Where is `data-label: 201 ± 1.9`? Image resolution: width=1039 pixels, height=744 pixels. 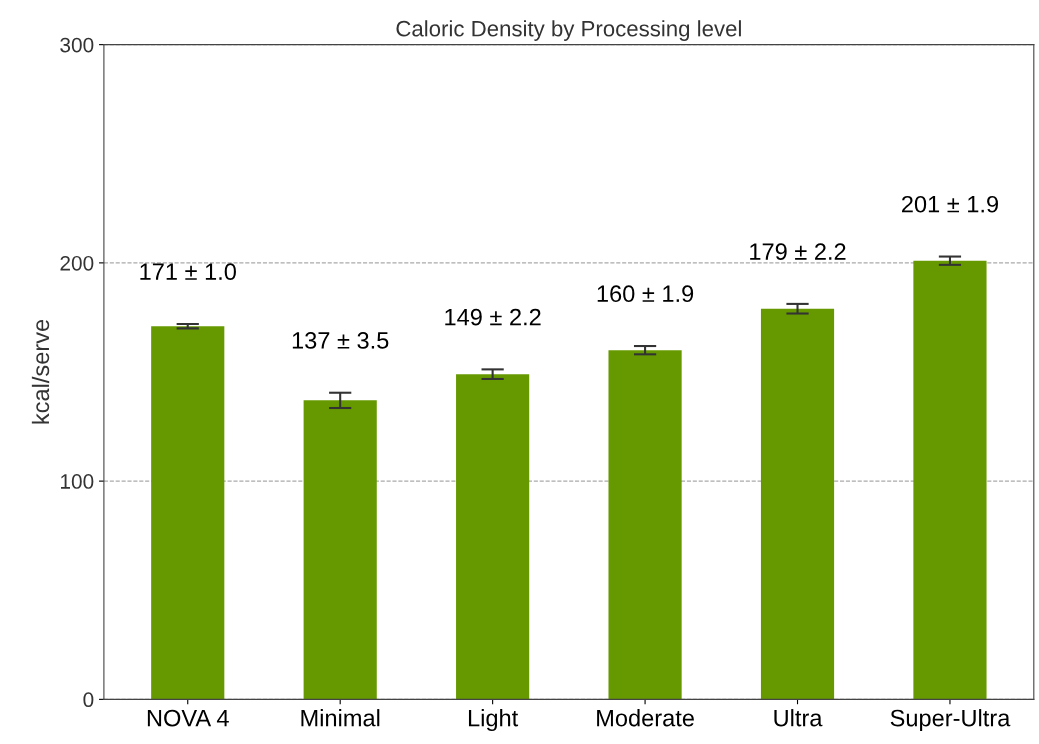
data-label: 201 ± 1.9 is located at coordinates (950, 204).